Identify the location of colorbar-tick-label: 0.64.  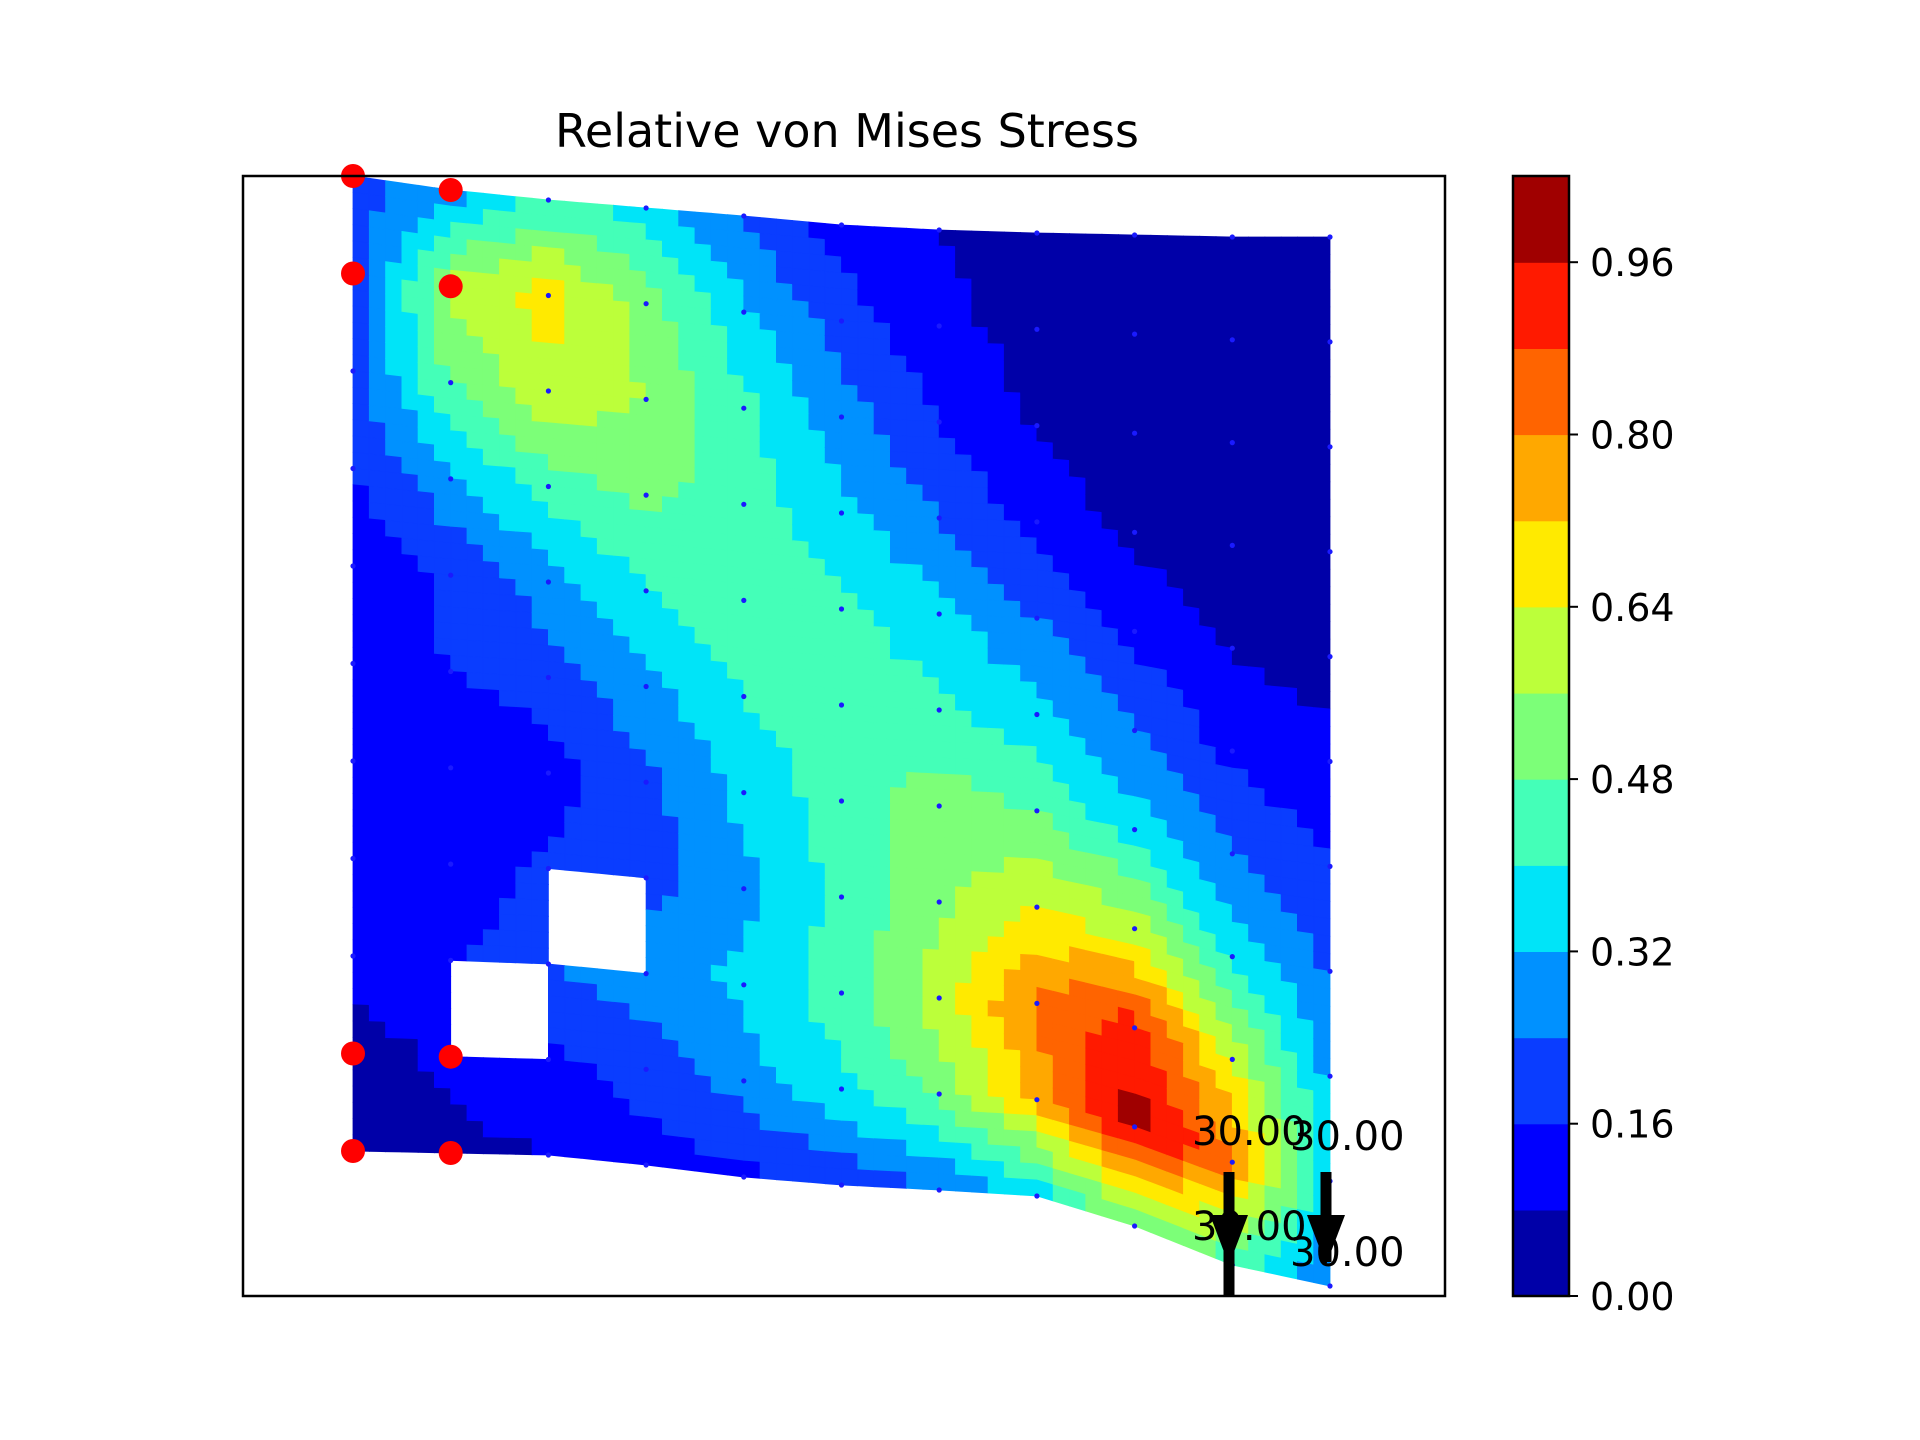
(1632, 608).